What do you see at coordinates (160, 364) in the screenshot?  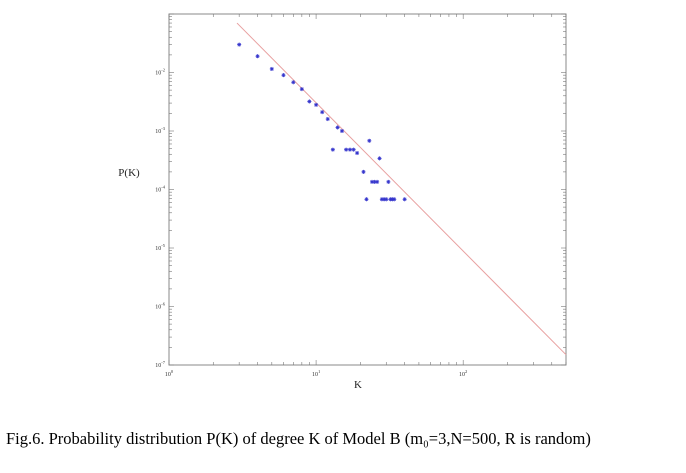 I see `y-tick-label: 10⁻⁷` at bounding box center [160, 364].